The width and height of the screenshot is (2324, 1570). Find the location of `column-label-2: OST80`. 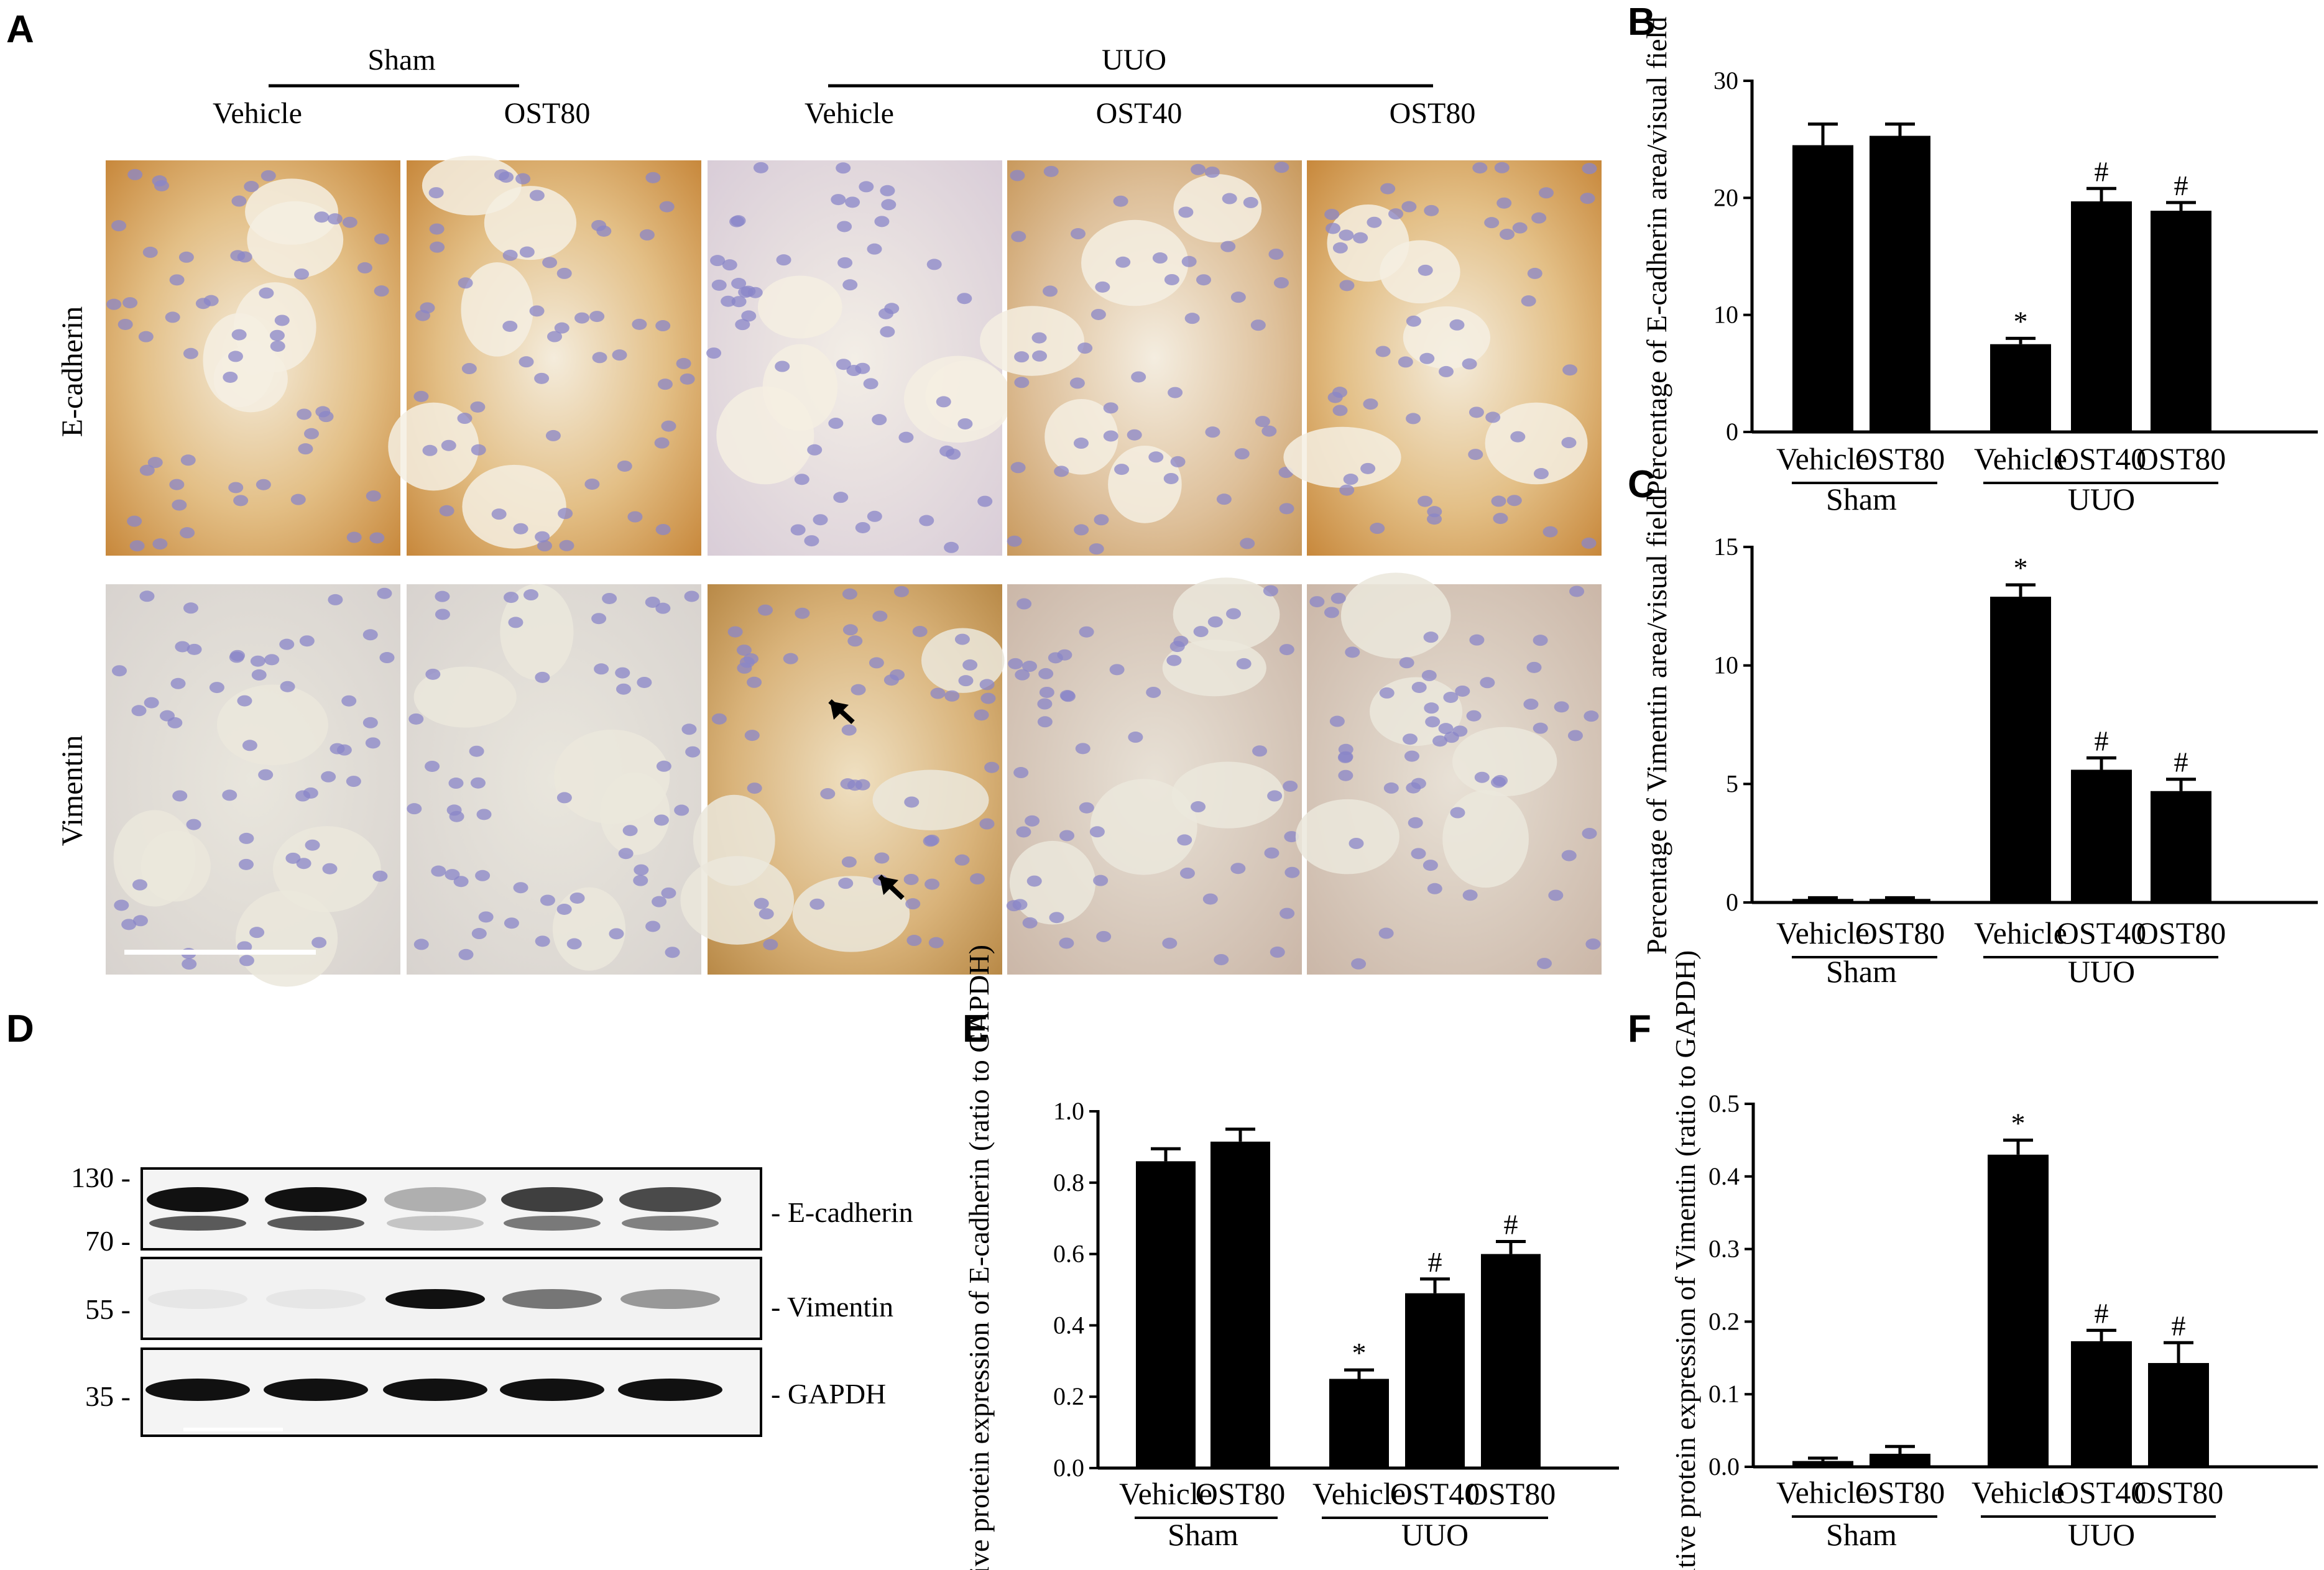

column-label-2: OST80 is located at coordinates (547, 114).